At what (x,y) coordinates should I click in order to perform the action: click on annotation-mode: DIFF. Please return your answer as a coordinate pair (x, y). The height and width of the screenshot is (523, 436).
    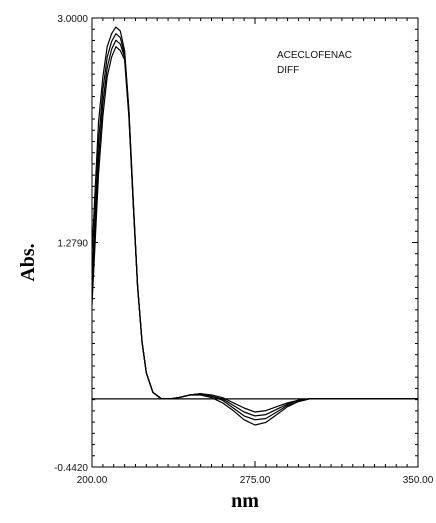
    Looking at the image, I should click on (288, 70).